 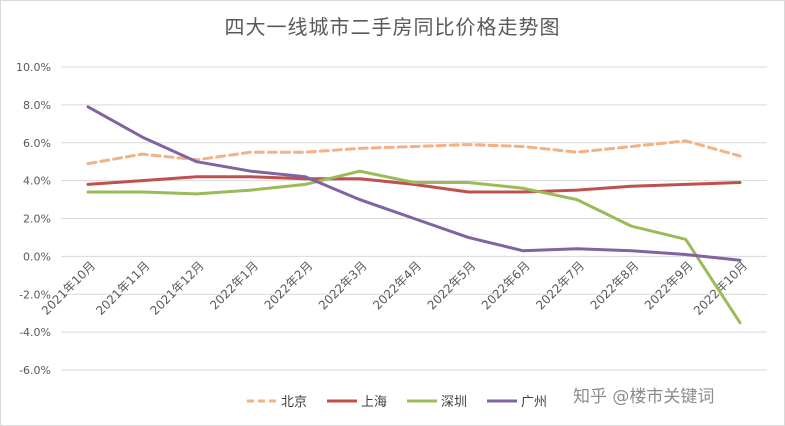 What do you see at coordinates (35, 294) in the screenshot?
I see `y-tick-label: -2.0%` at bounding box center [35, 294].